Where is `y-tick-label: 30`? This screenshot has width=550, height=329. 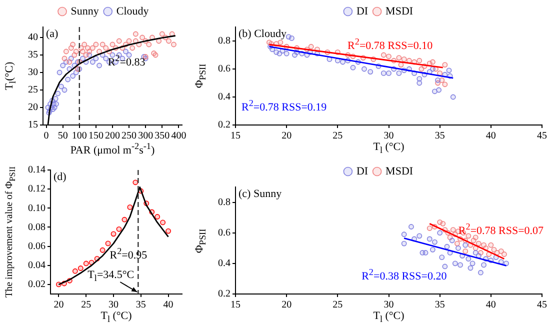
y-tick-label: 30 is located at coordinates (33, 72).